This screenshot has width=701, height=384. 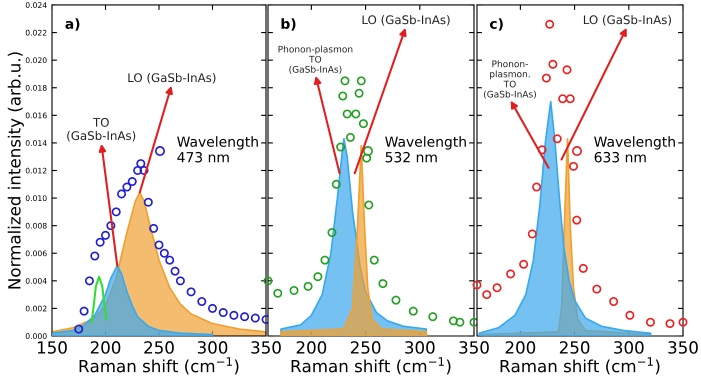 What do you see at coordinates (315, 60) in the screenshot?
I see `annotation: Phonon-plasmon TO (GaSb-InAs)` at bounding box center [315, 60].